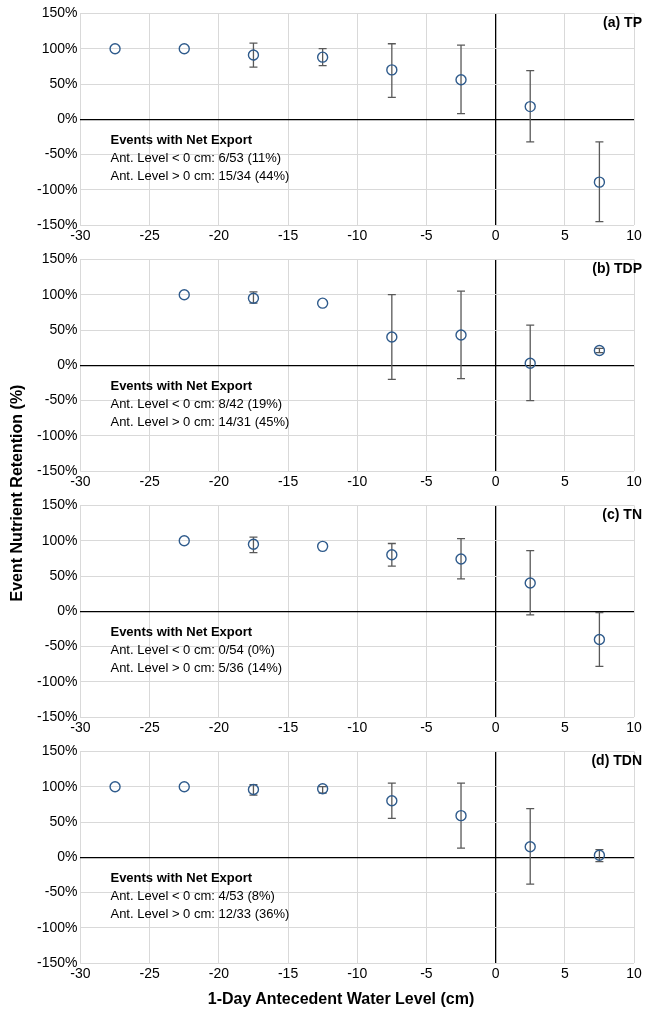 The width and height of the screenshot is (654, 1027). I want to click on chart-title: (d) TDN, so click(616, 760).